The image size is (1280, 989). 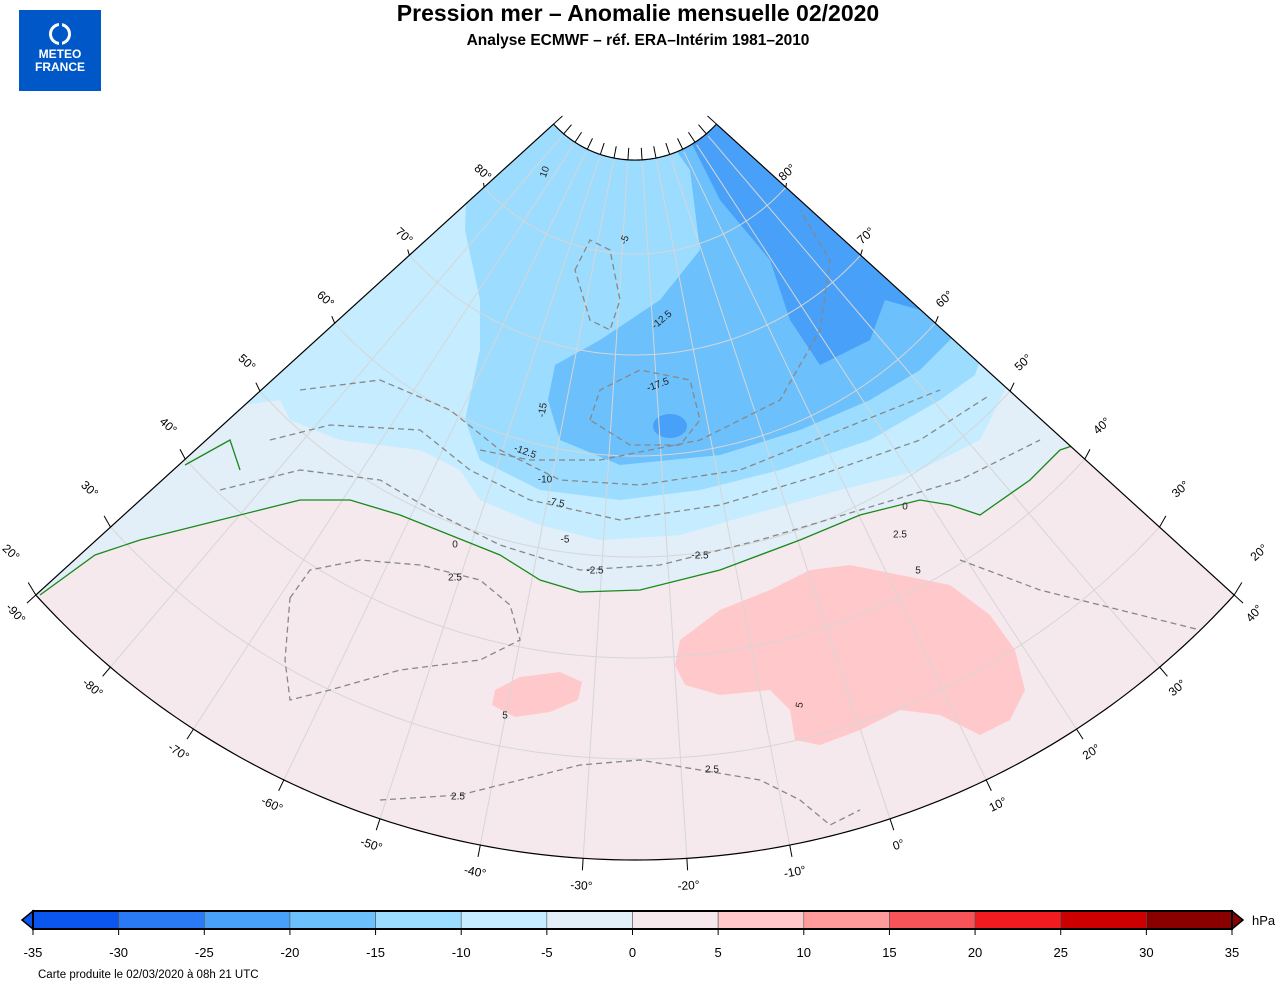 I want to click on anomaly-area-iceland-minus25, so click(x=670, y=426).